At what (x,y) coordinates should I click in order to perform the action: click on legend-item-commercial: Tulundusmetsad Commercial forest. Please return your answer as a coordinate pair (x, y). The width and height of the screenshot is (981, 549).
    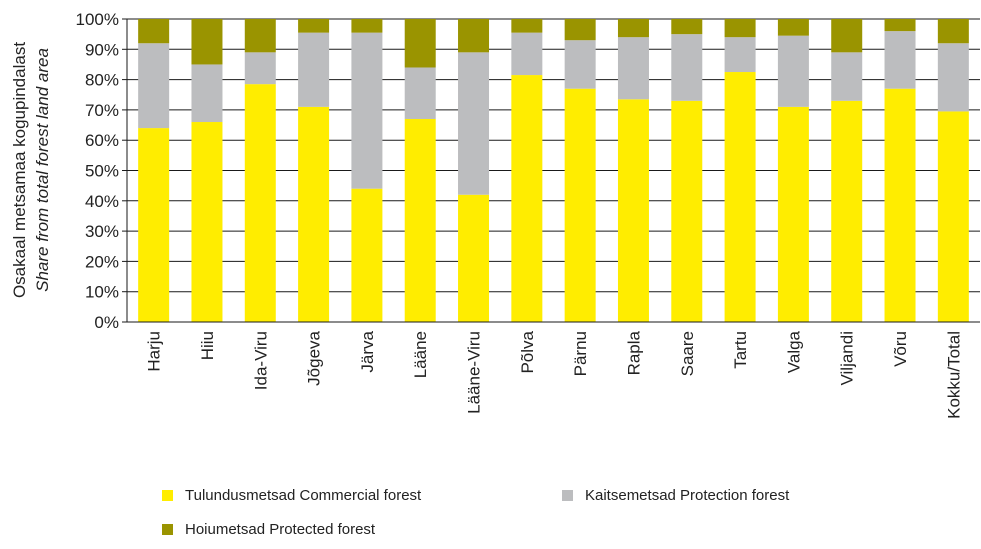
    Looking at the image, I should click on (291, 495).